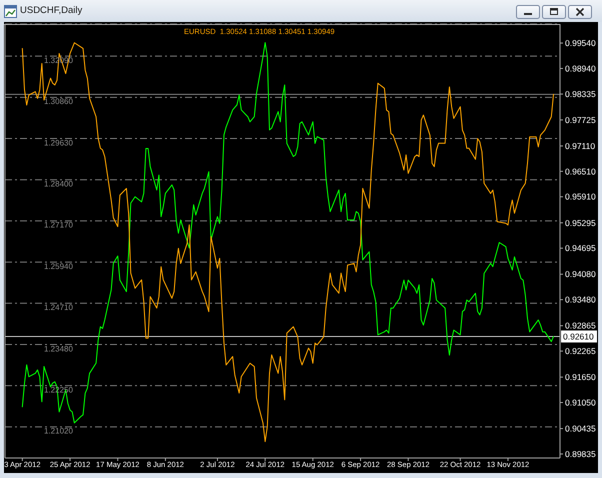 The height and width of the screenshot is (478, 602). I want to click on y2-tick-label: 0.89835, so click(580, 453).